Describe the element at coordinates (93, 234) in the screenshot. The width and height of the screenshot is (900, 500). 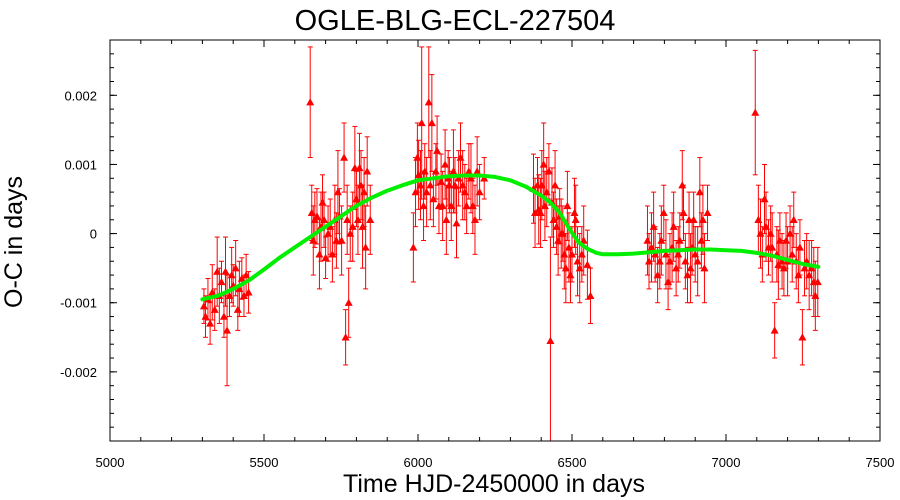
I see `y-tick-label: 0` at that location.